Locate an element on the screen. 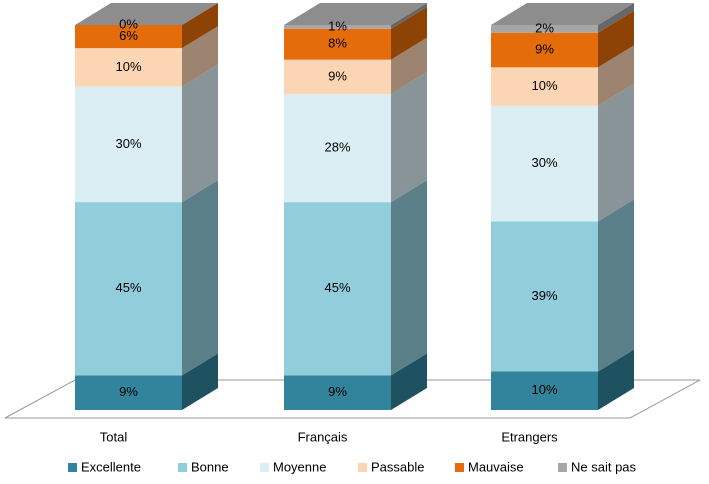  x-tick-label: Etrangers is located at coordinates (529, 436).